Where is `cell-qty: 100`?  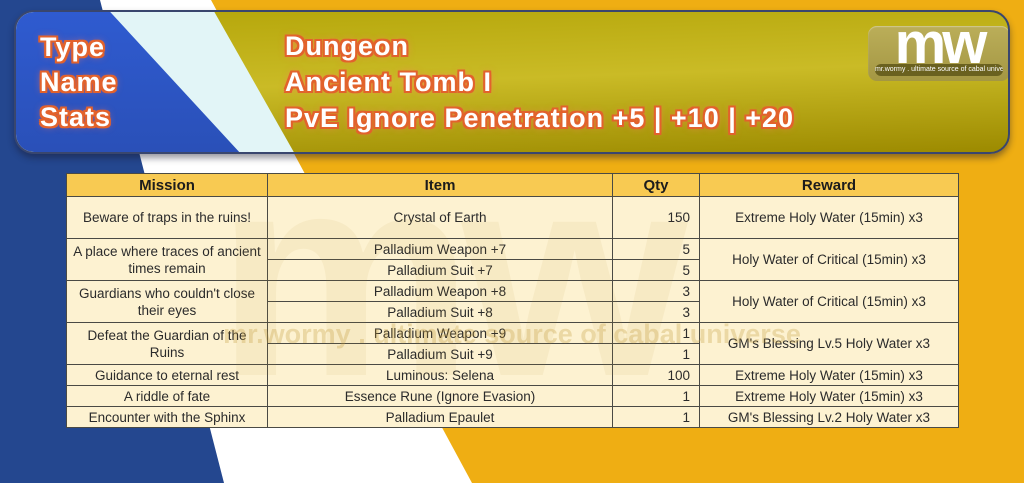
cell-qty: 100 is located at coordinates (656, 375).